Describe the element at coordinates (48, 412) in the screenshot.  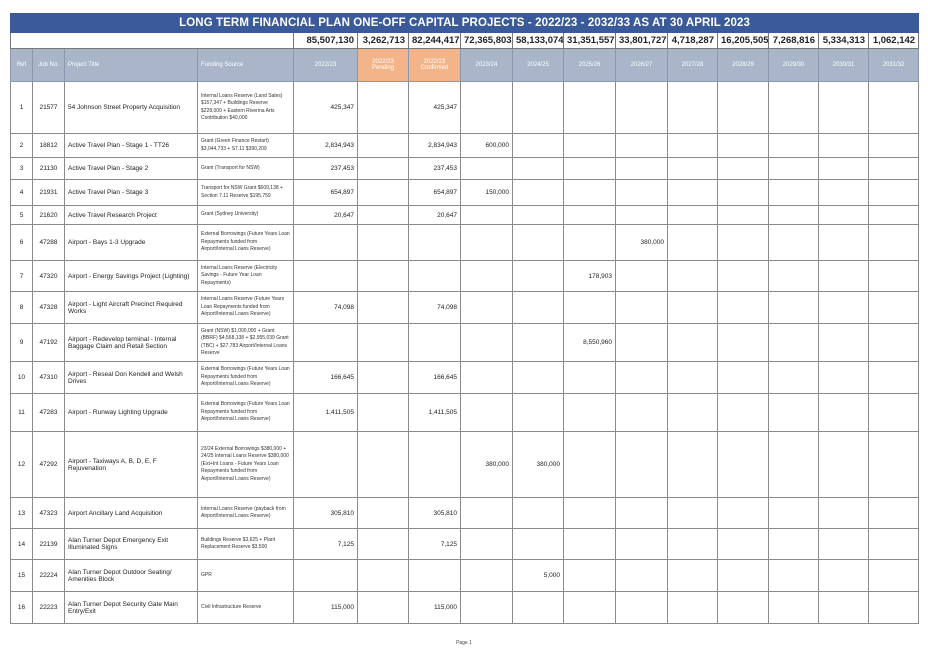
I see `job-number-cell: 47283` at that location.